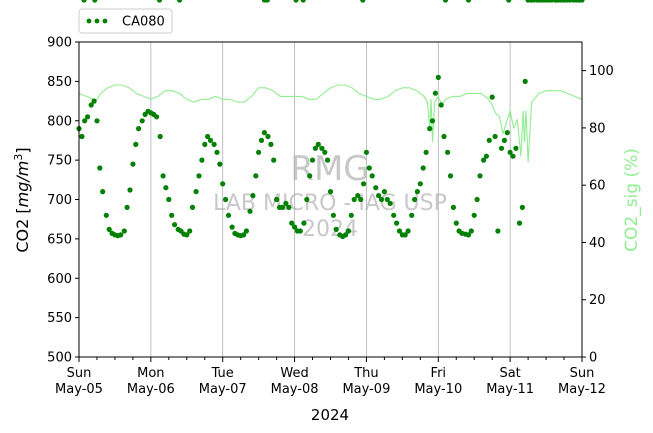  What do you see at coordinates (509, 373) in the screenshot?
I see `x-tick-day: Sat` at bounding box center [509, 373].